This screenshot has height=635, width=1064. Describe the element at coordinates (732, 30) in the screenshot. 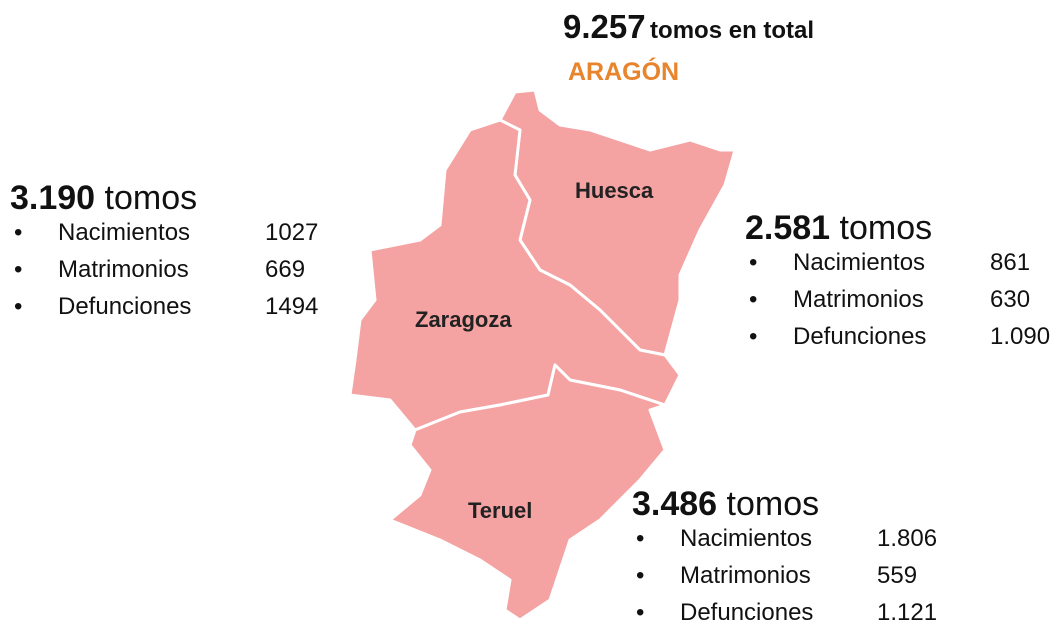

I see `total-label: tomos en total` at that location.